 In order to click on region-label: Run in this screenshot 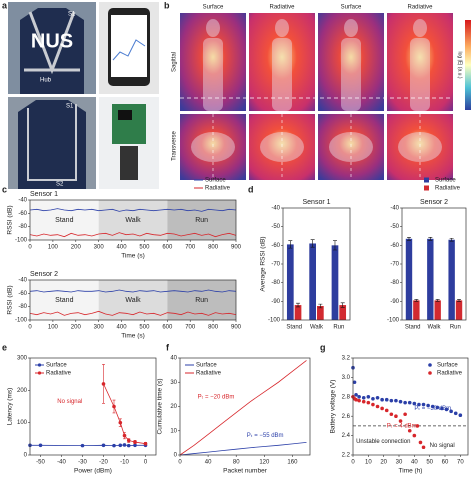, I will do `click(201, 300)`.